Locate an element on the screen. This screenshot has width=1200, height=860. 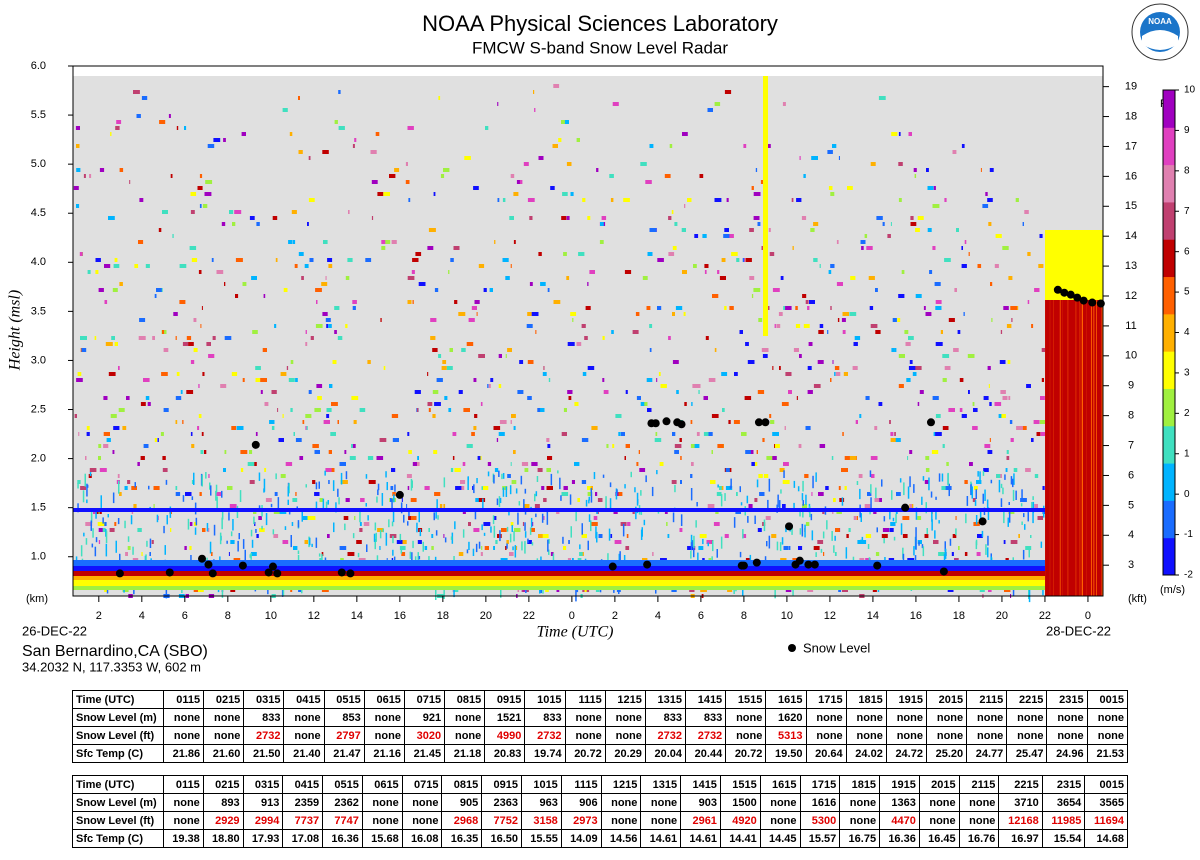
table-cell: 2961 is located at coordinates (700, 820).